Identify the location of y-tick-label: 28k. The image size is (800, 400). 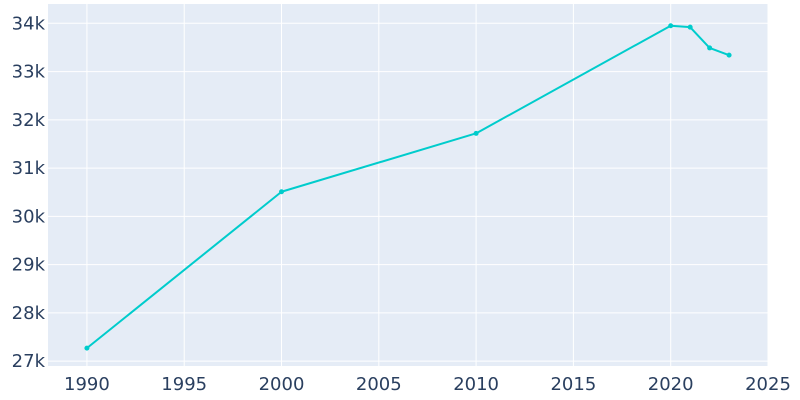
(29, 313).